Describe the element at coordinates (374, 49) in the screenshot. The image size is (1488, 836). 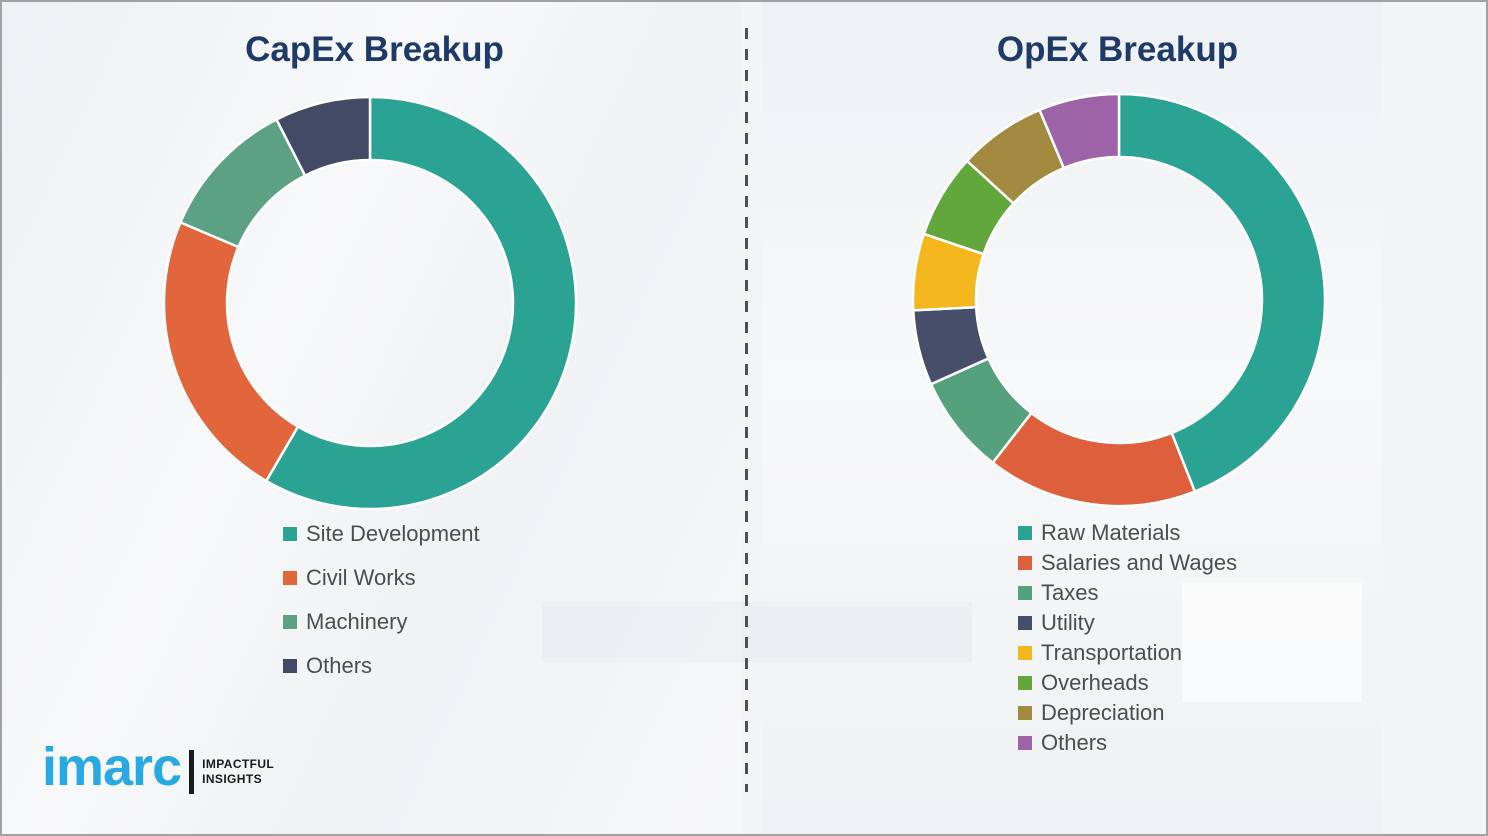
I see `capex-chart-title: CapEx Breakup` at that location.